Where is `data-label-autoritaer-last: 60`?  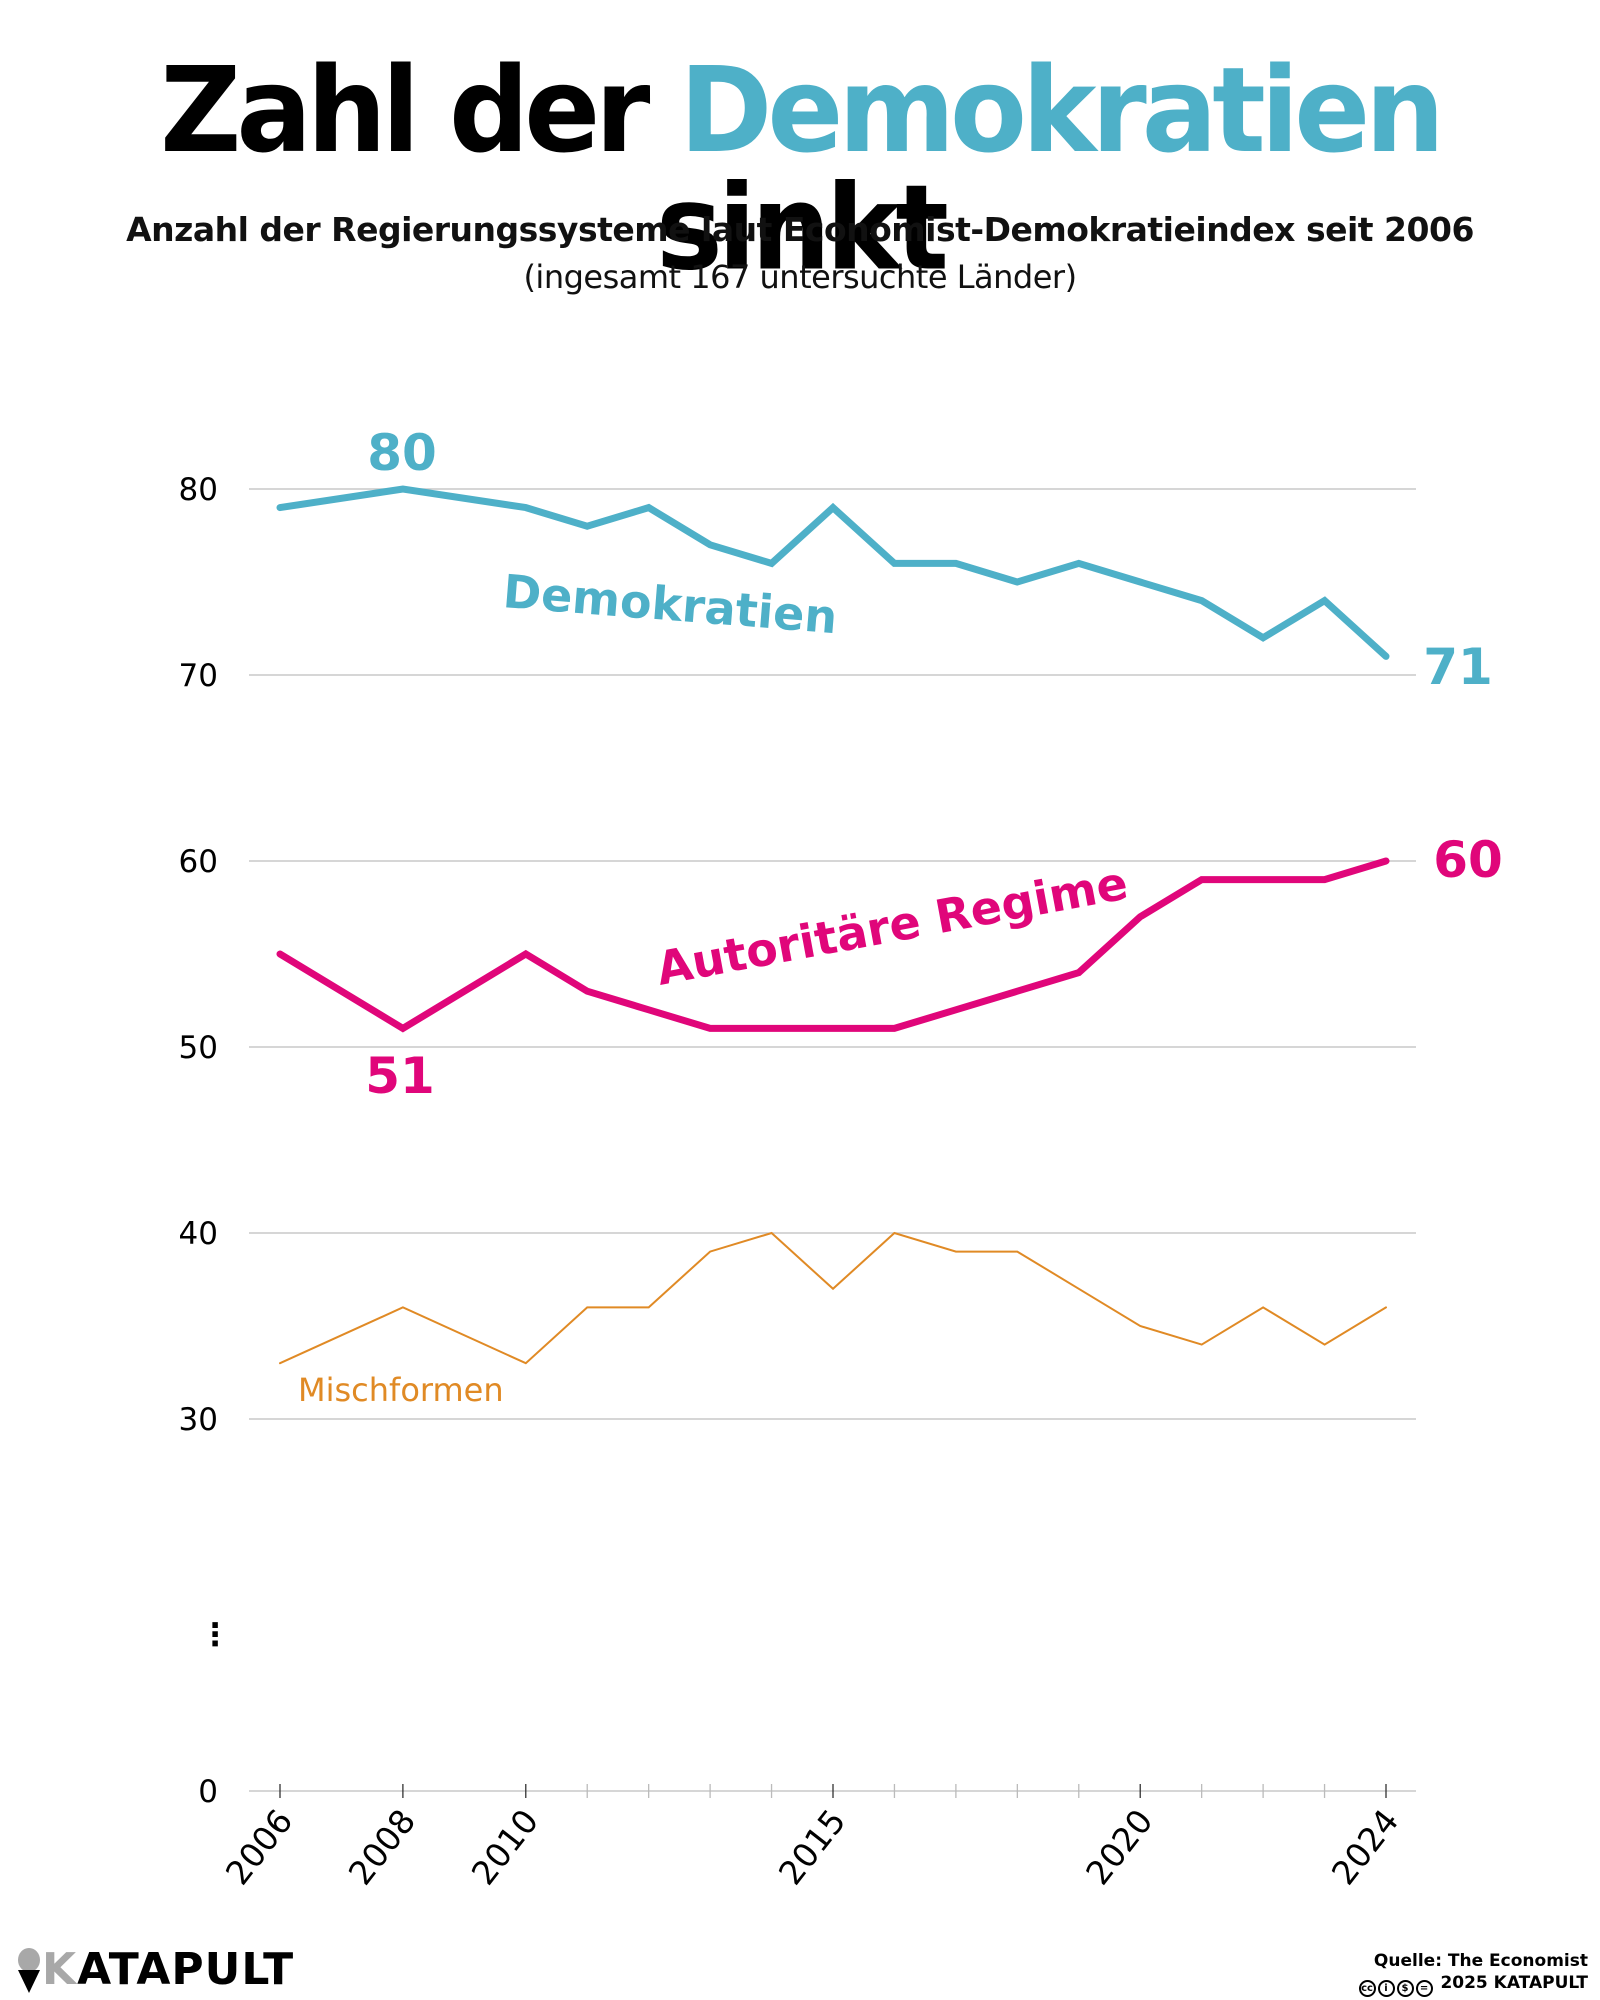
data-label-autoritaer-last: 60 is located at coordinates (1468, 860).